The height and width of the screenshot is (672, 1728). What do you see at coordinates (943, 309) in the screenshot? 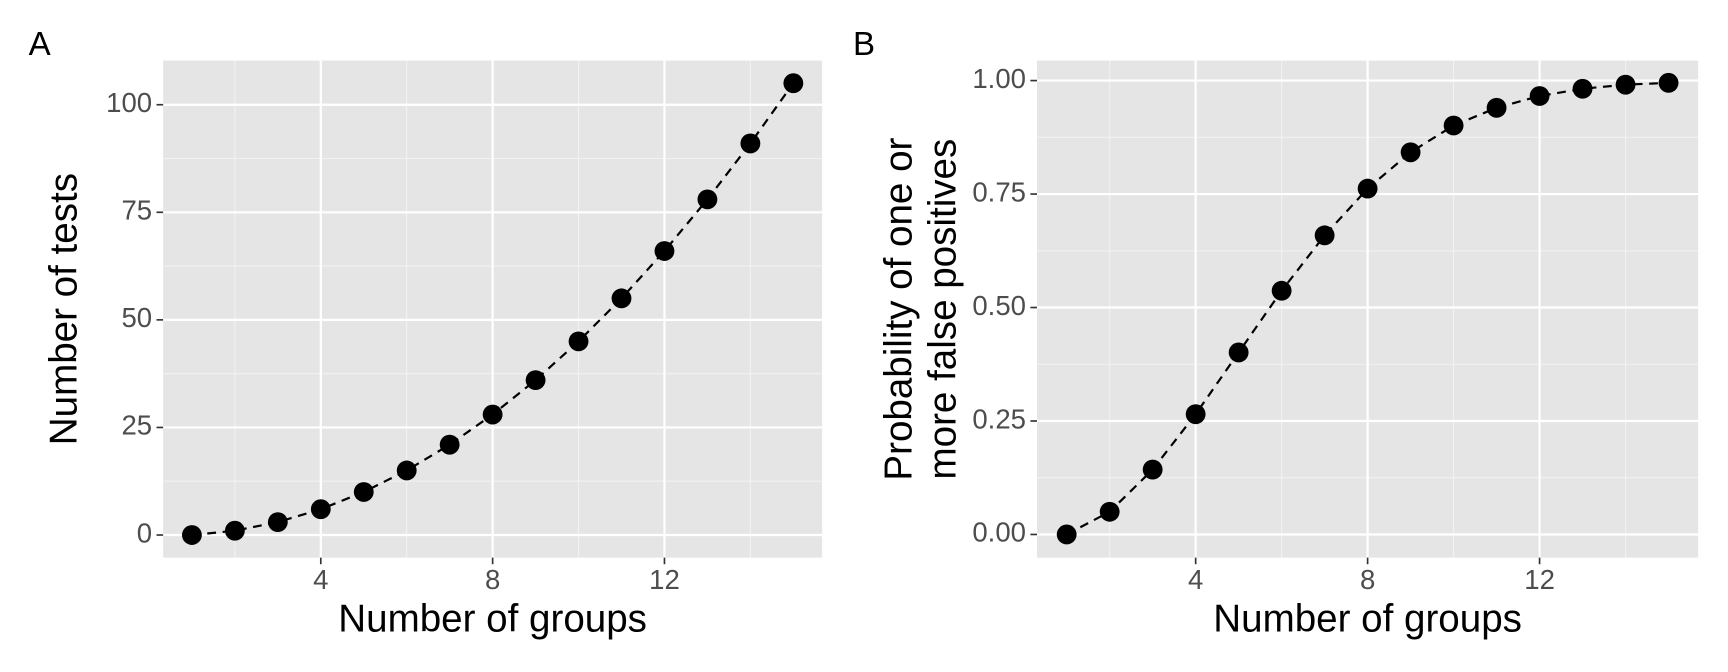
I see `y-axis-title: more false positives` at bounding box center [943, 309].